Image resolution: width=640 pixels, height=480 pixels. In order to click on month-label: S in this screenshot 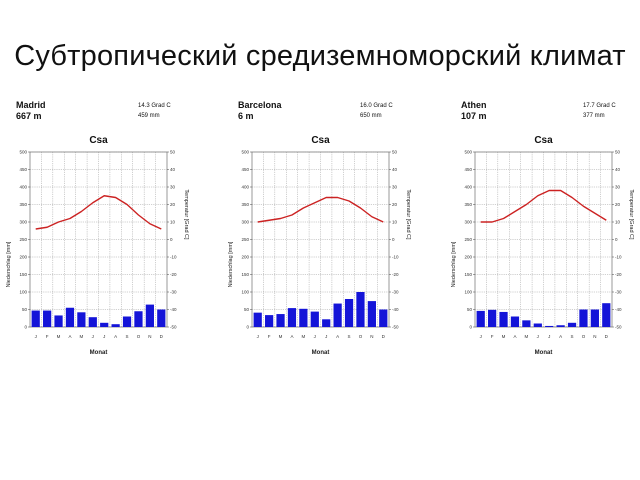, I will do `click(572, 336)`.